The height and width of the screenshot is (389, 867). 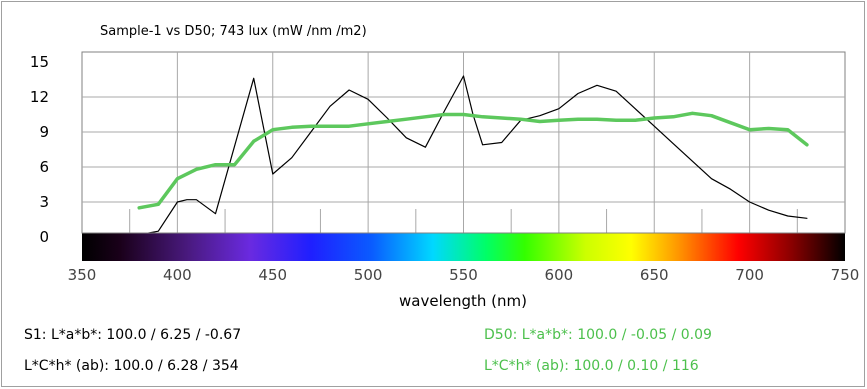 What do you see at coordinates (39, 97) in the screenshot?
I see `y-tick-label: 12` at bounding box center [39, 97].